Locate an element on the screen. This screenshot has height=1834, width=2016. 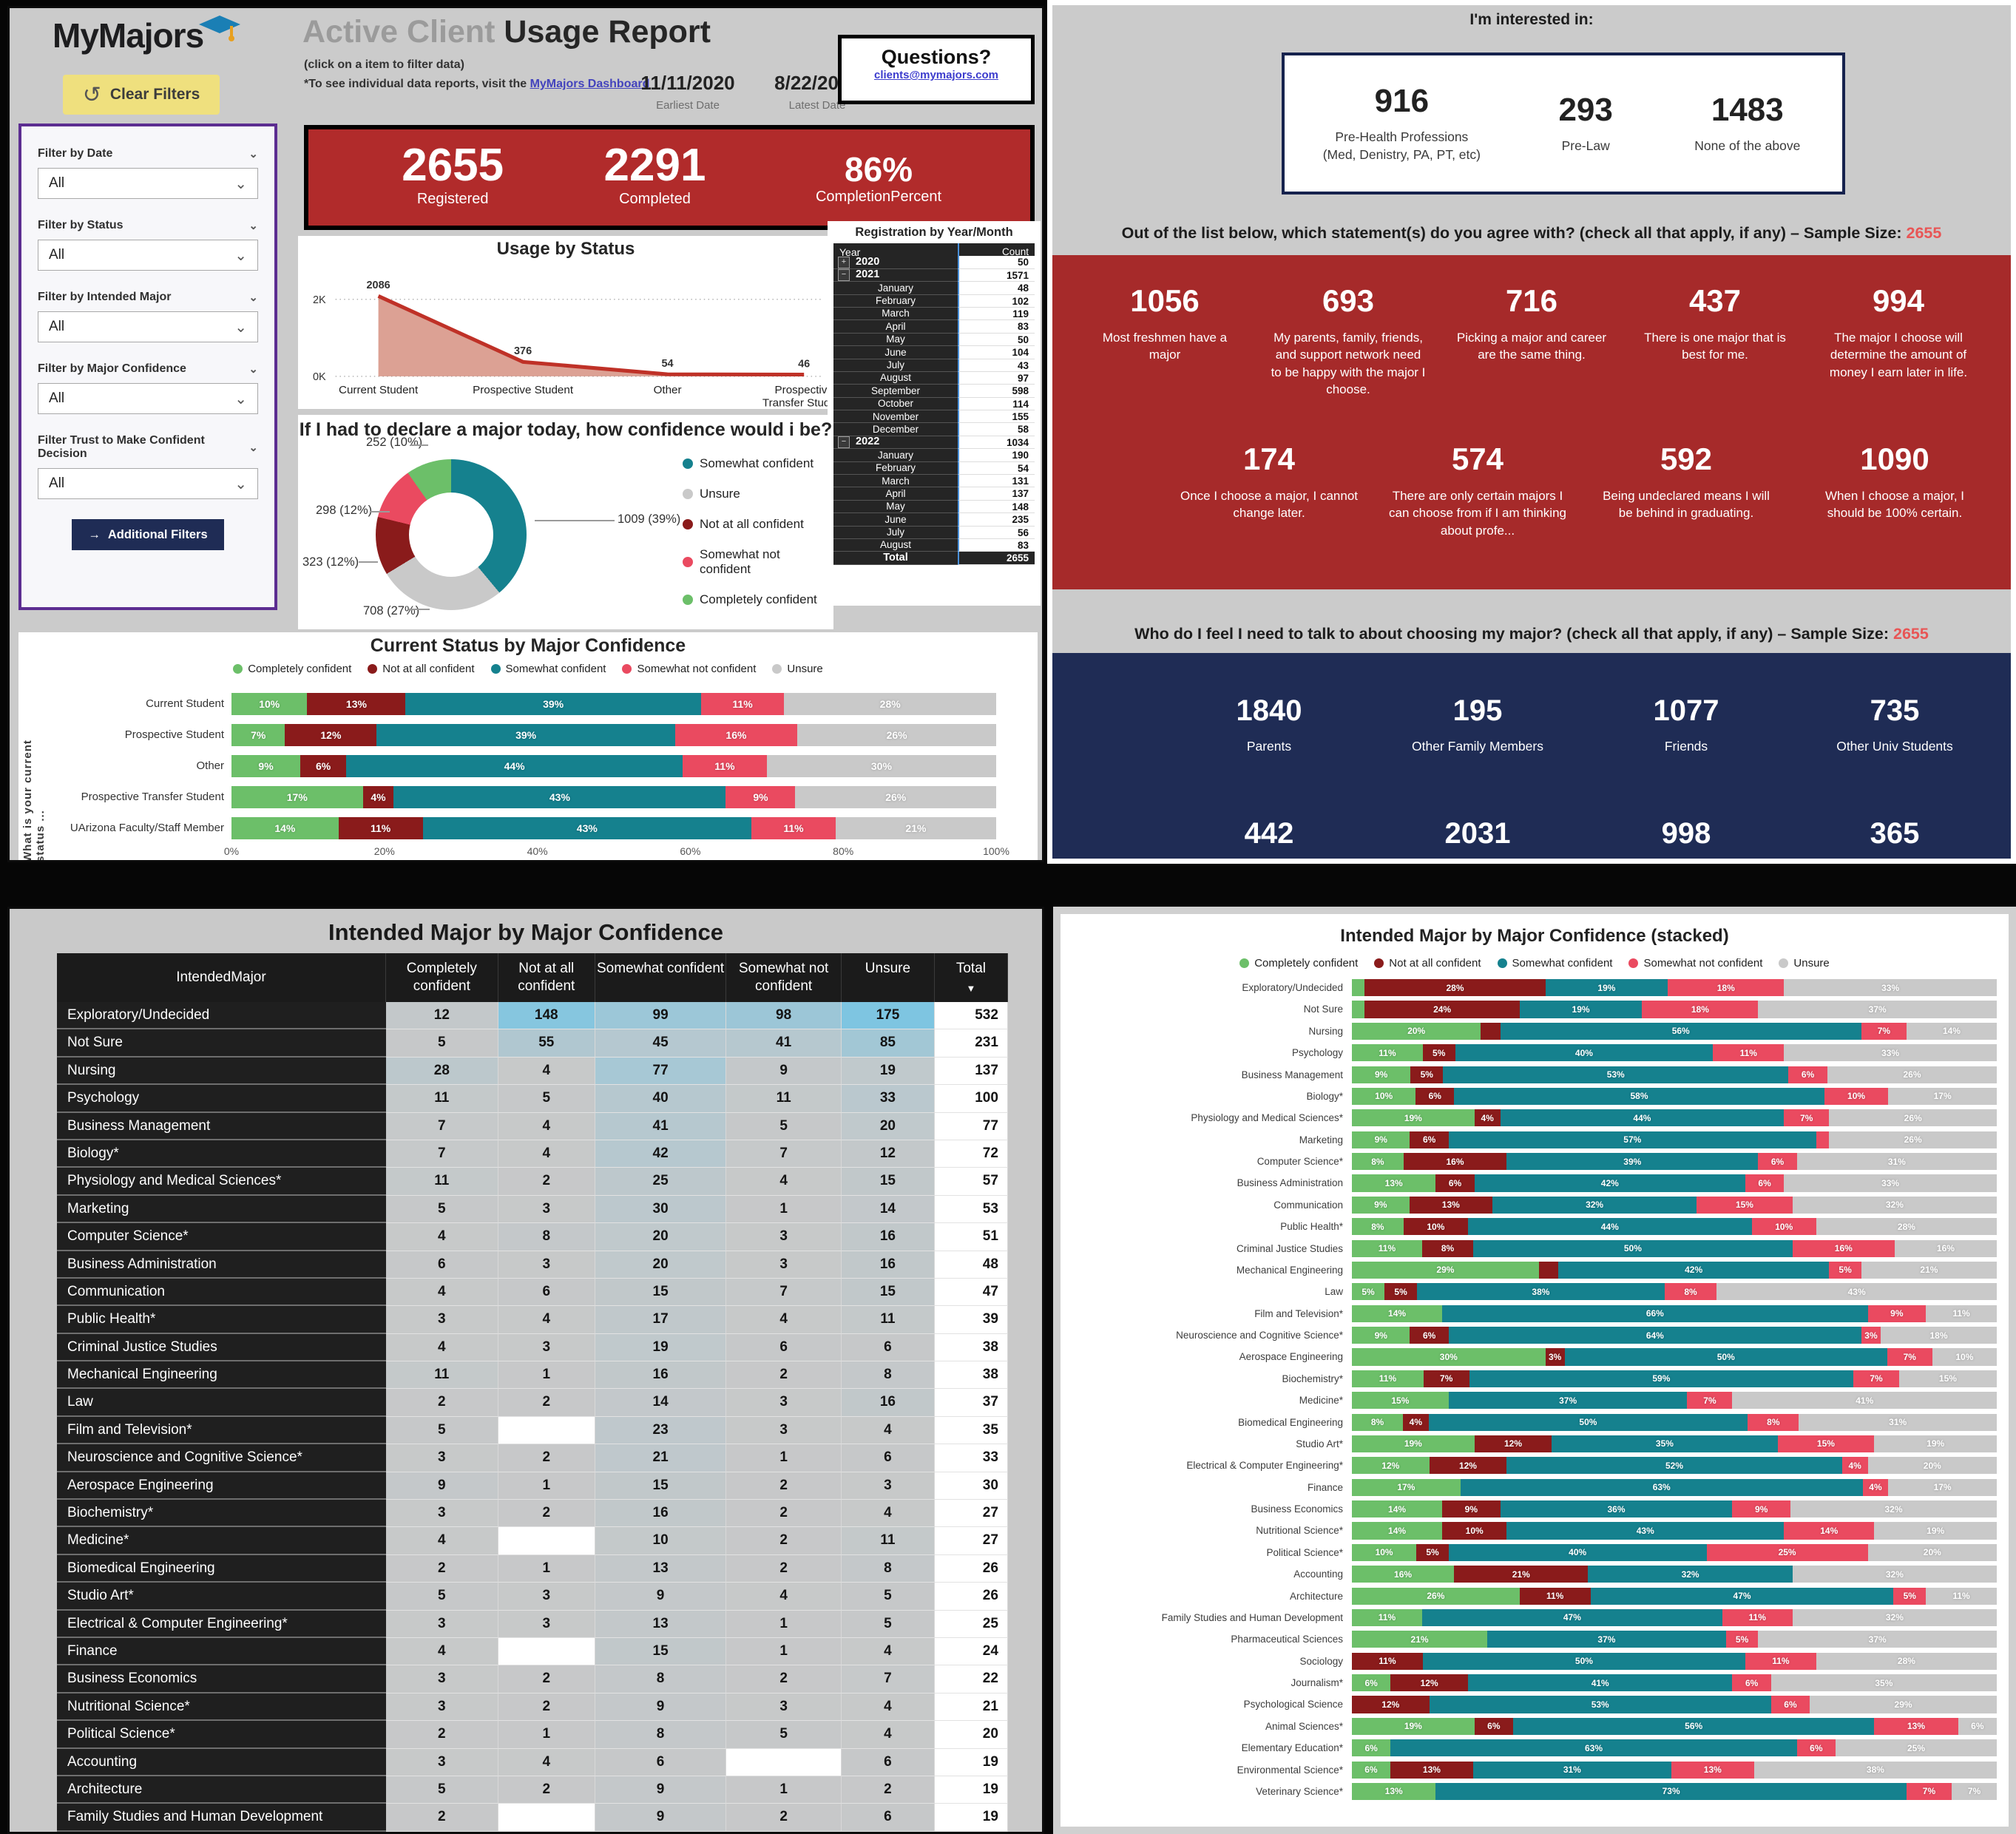
table-row: Mechanical Engineering 11 1 16 2 8 38 is located at coordinates (532, 1375).